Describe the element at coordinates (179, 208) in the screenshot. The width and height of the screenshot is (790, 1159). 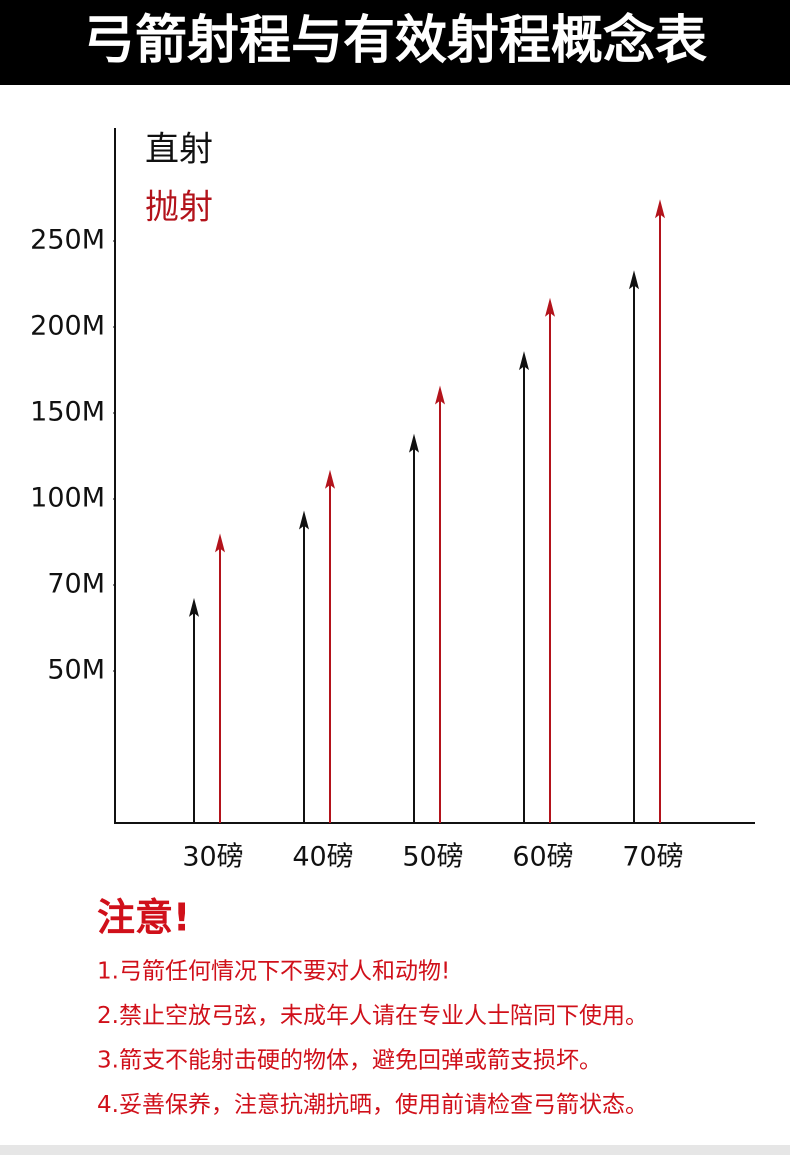
I see `legend-label: 抛射` at that location.